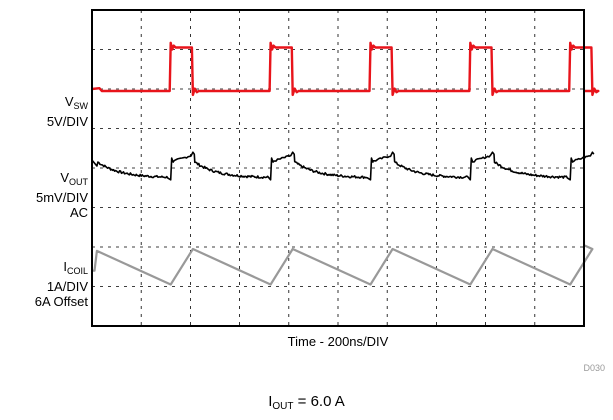  Describe the element at coordinates (306, 402) in the screenshot. I see `caption: IOUT = 6.0 A` at that location.